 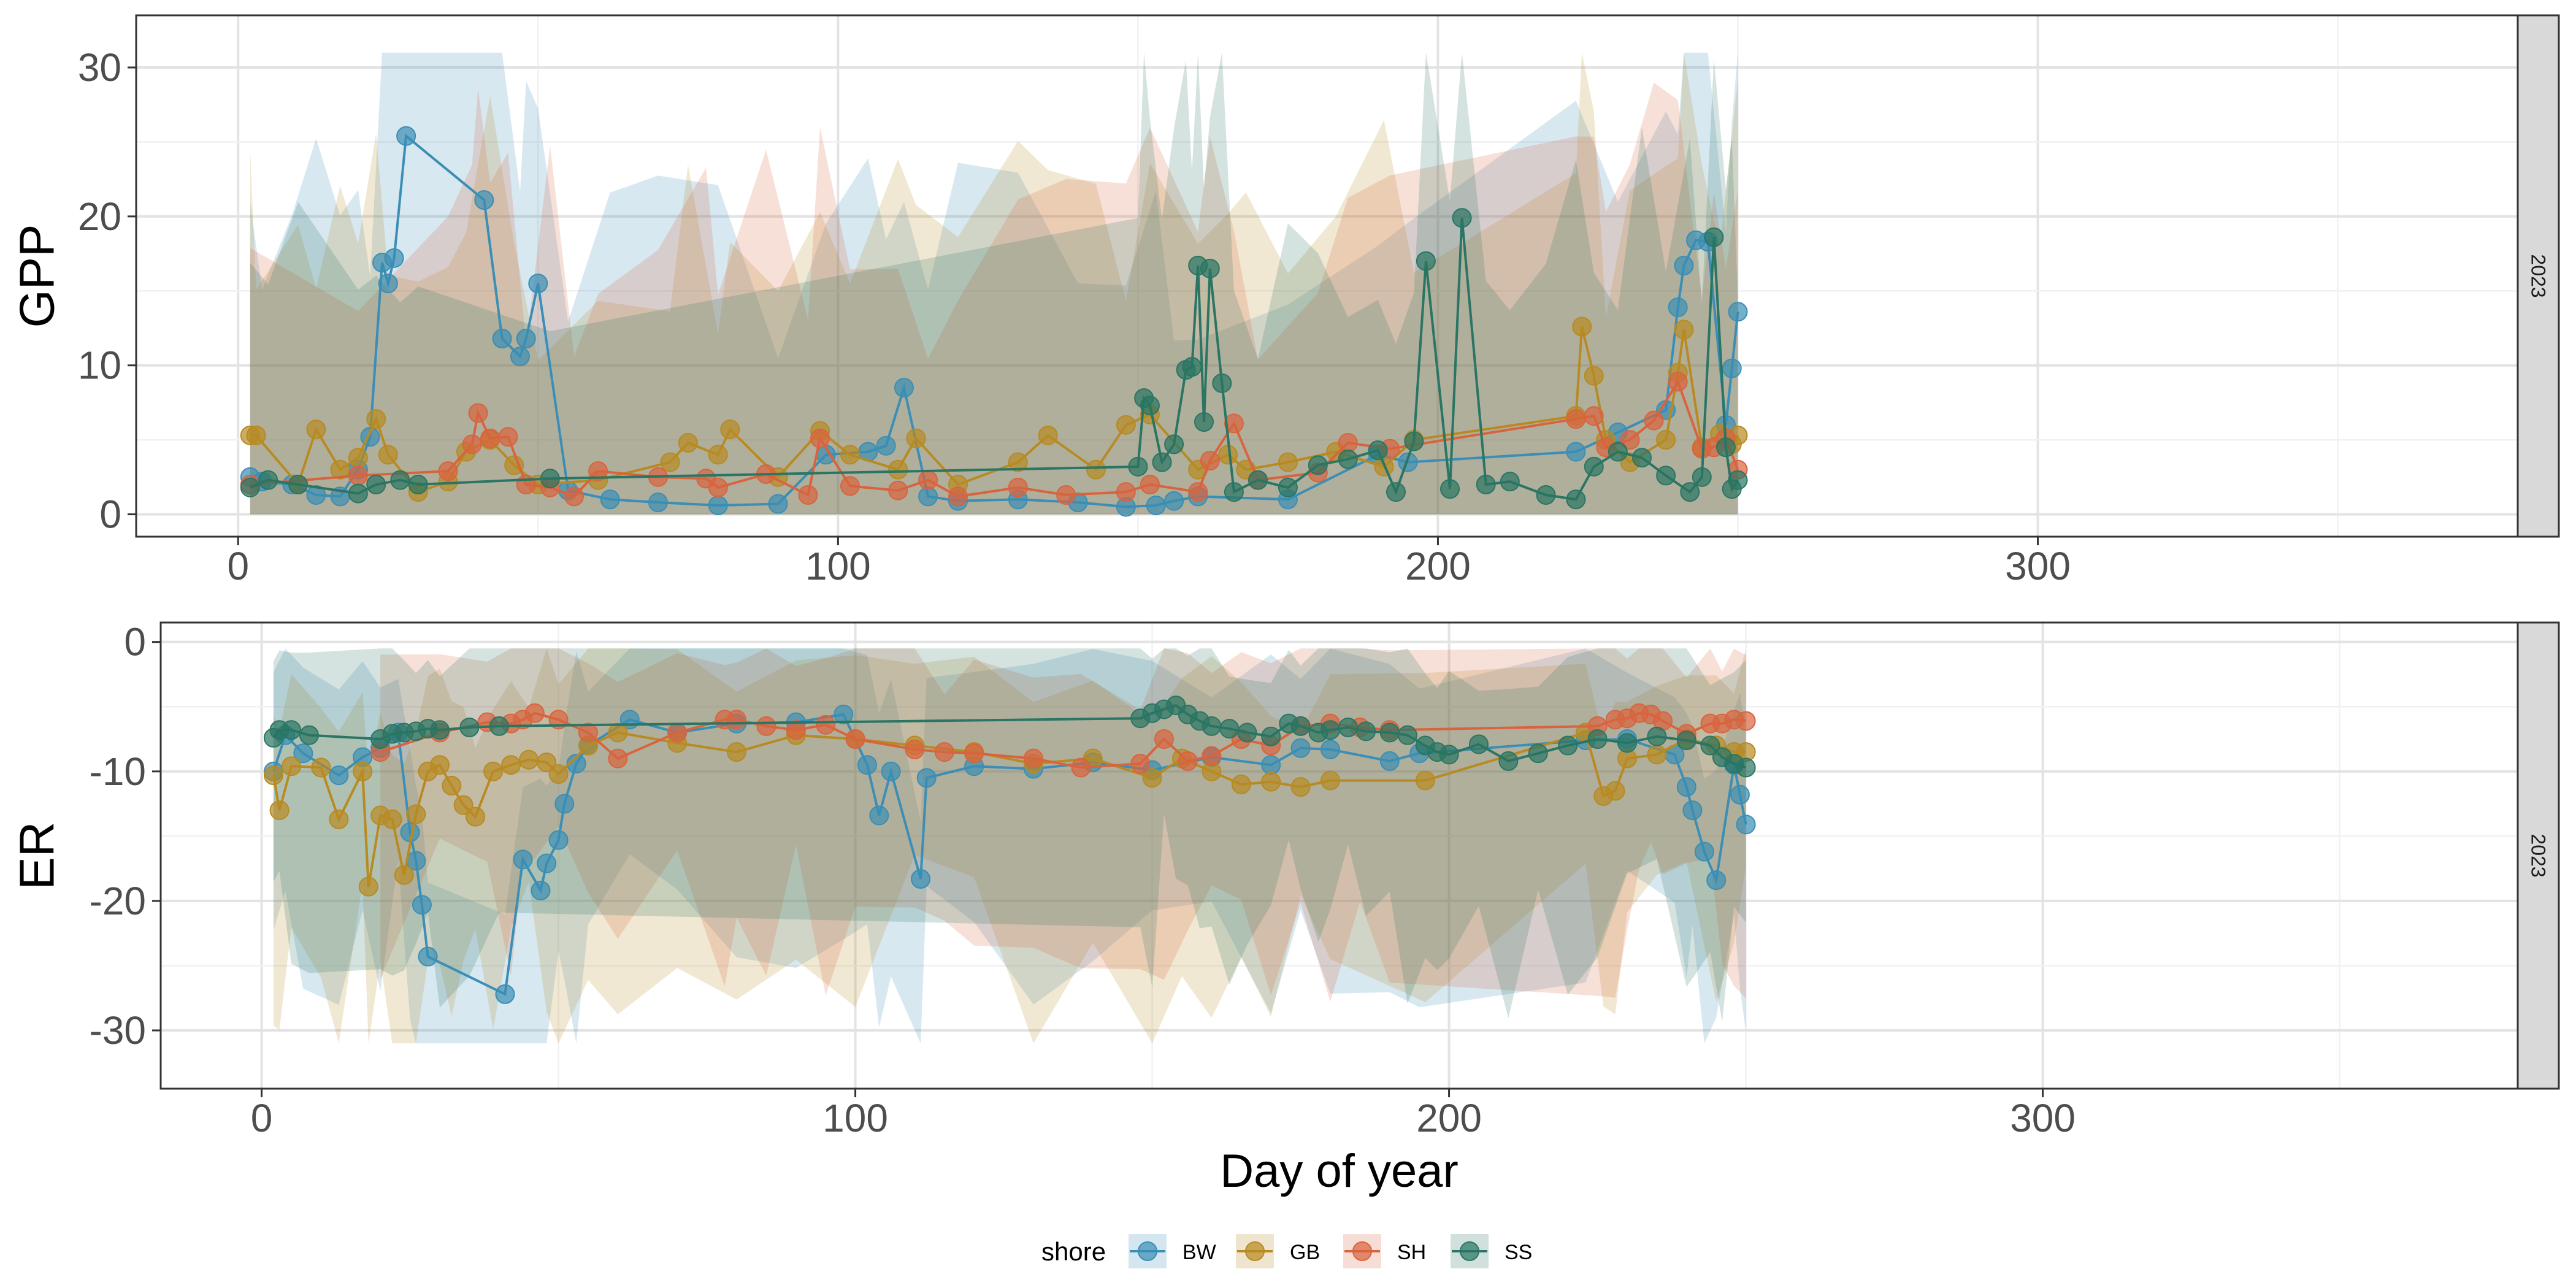 I want to click on legend-title: shore, so click(x=1073, y=1251).